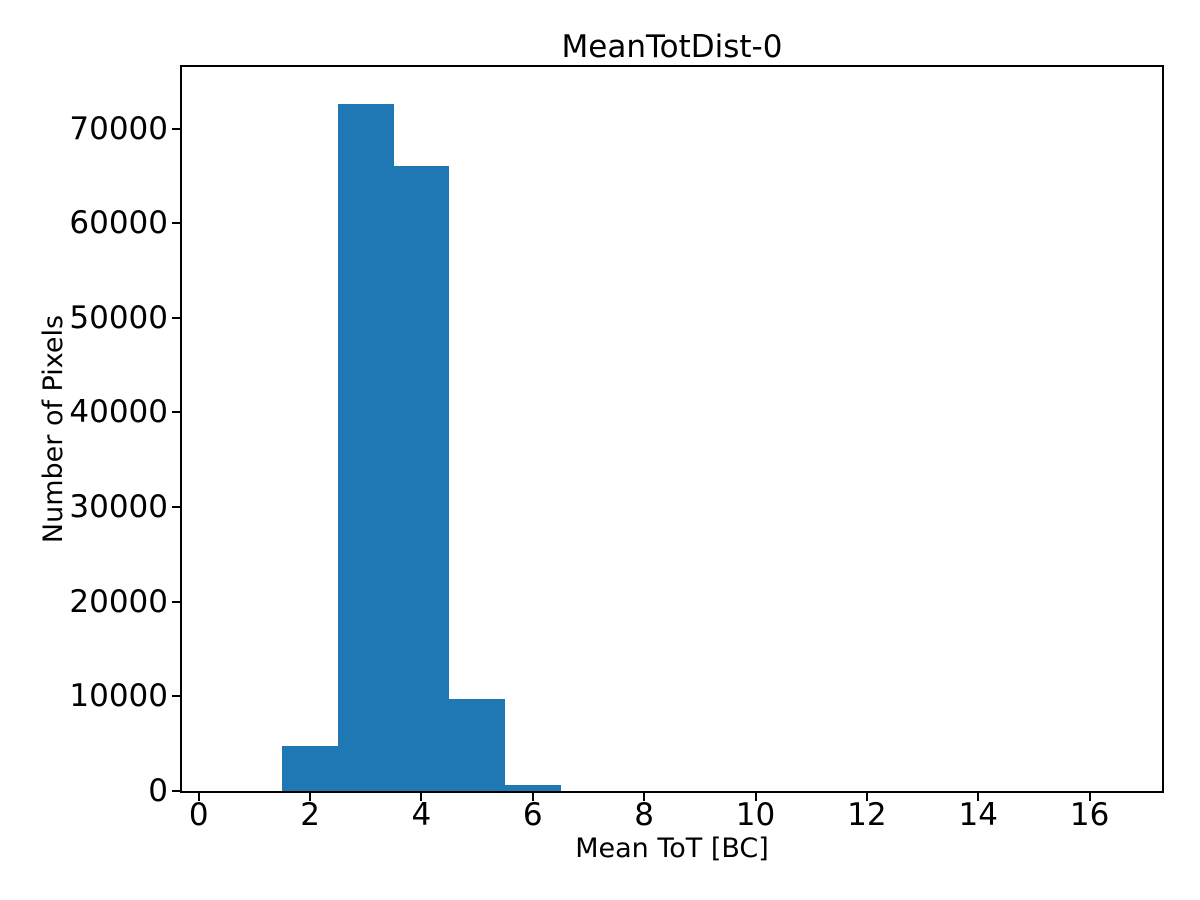  What do you see at coordinates (532, 815) in the screenshot?
I see `x-tick-label: 6` at bounding box center [532, 815].